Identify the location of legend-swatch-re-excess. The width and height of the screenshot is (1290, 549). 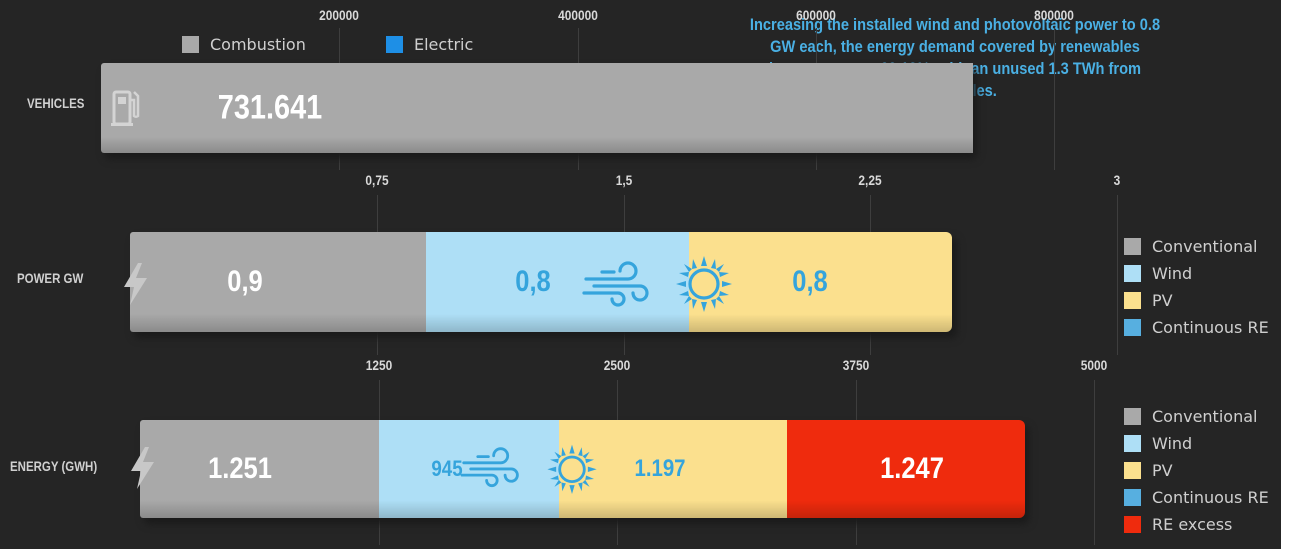
(1132, 524).